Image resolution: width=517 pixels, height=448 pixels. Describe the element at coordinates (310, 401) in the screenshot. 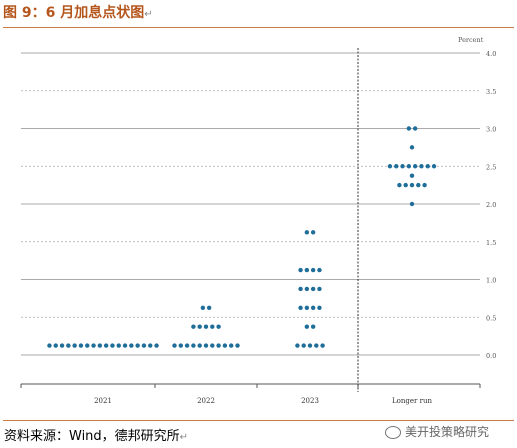

I see `x-tick-label: 2023` at that location.